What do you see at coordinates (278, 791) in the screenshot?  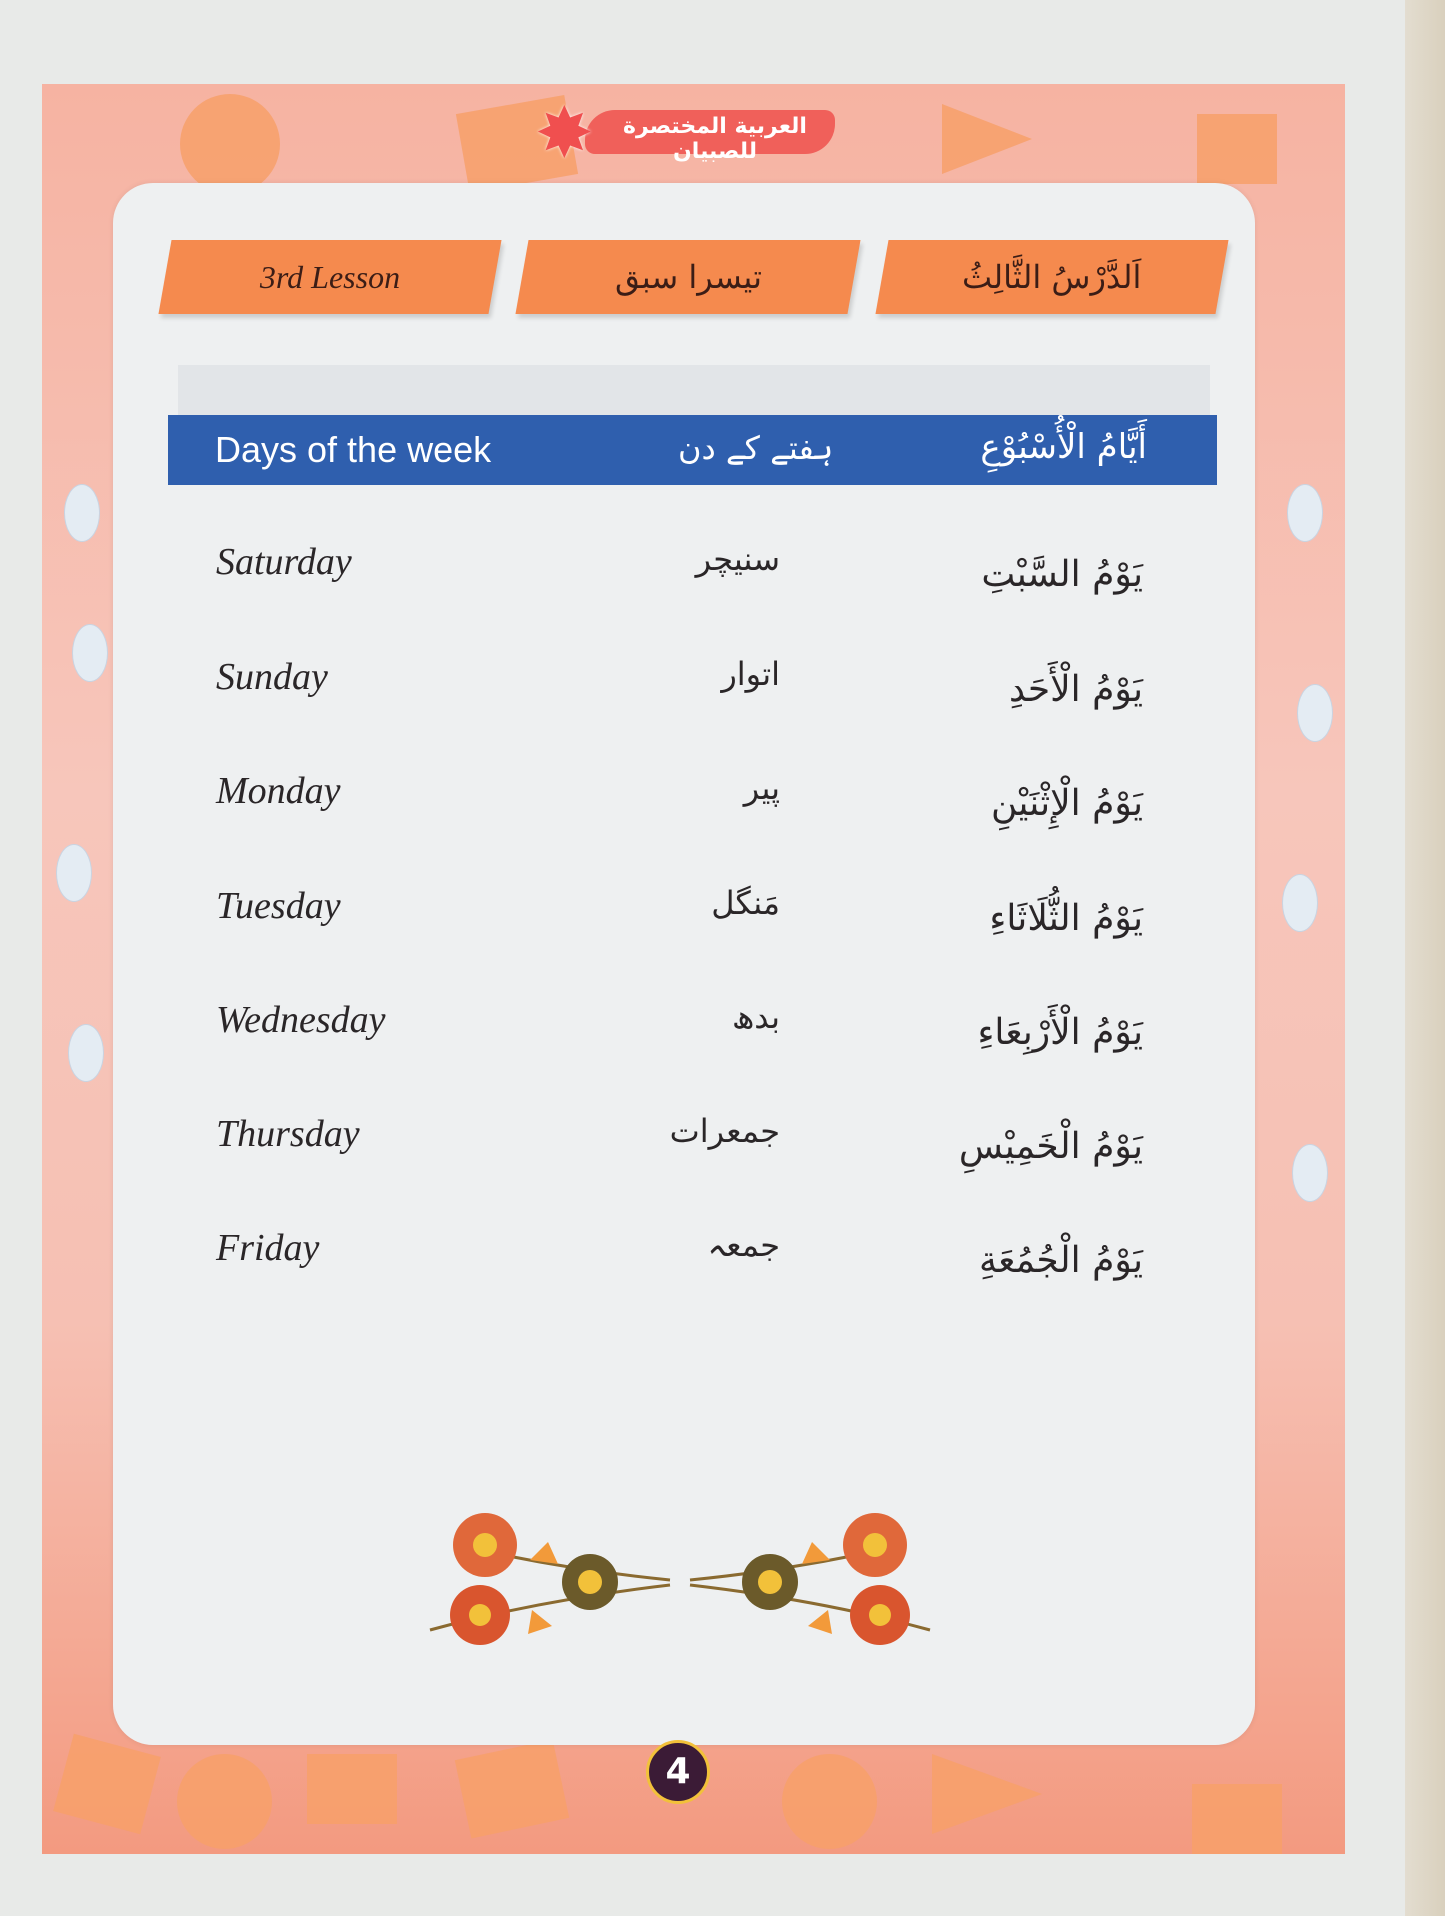 I see `day-english: Monday` at bounding box center [278, 791].